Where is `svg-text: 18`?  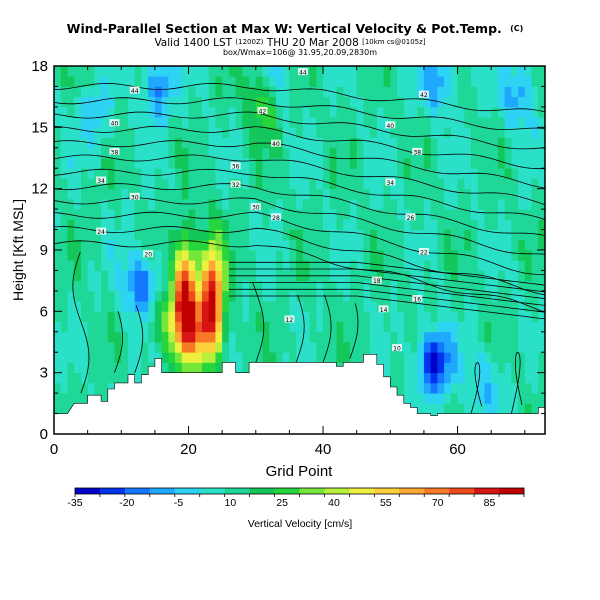
svg-text: 18 is located at coordinates (377, 281).